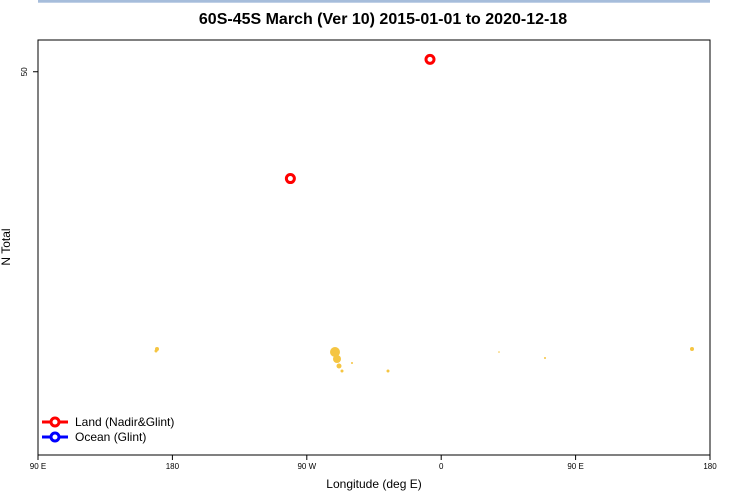  Describe the element at coordinates (124, 422) in the screenshot. I see `legend-land-label: Land (Nadir&Glint)` at that location.